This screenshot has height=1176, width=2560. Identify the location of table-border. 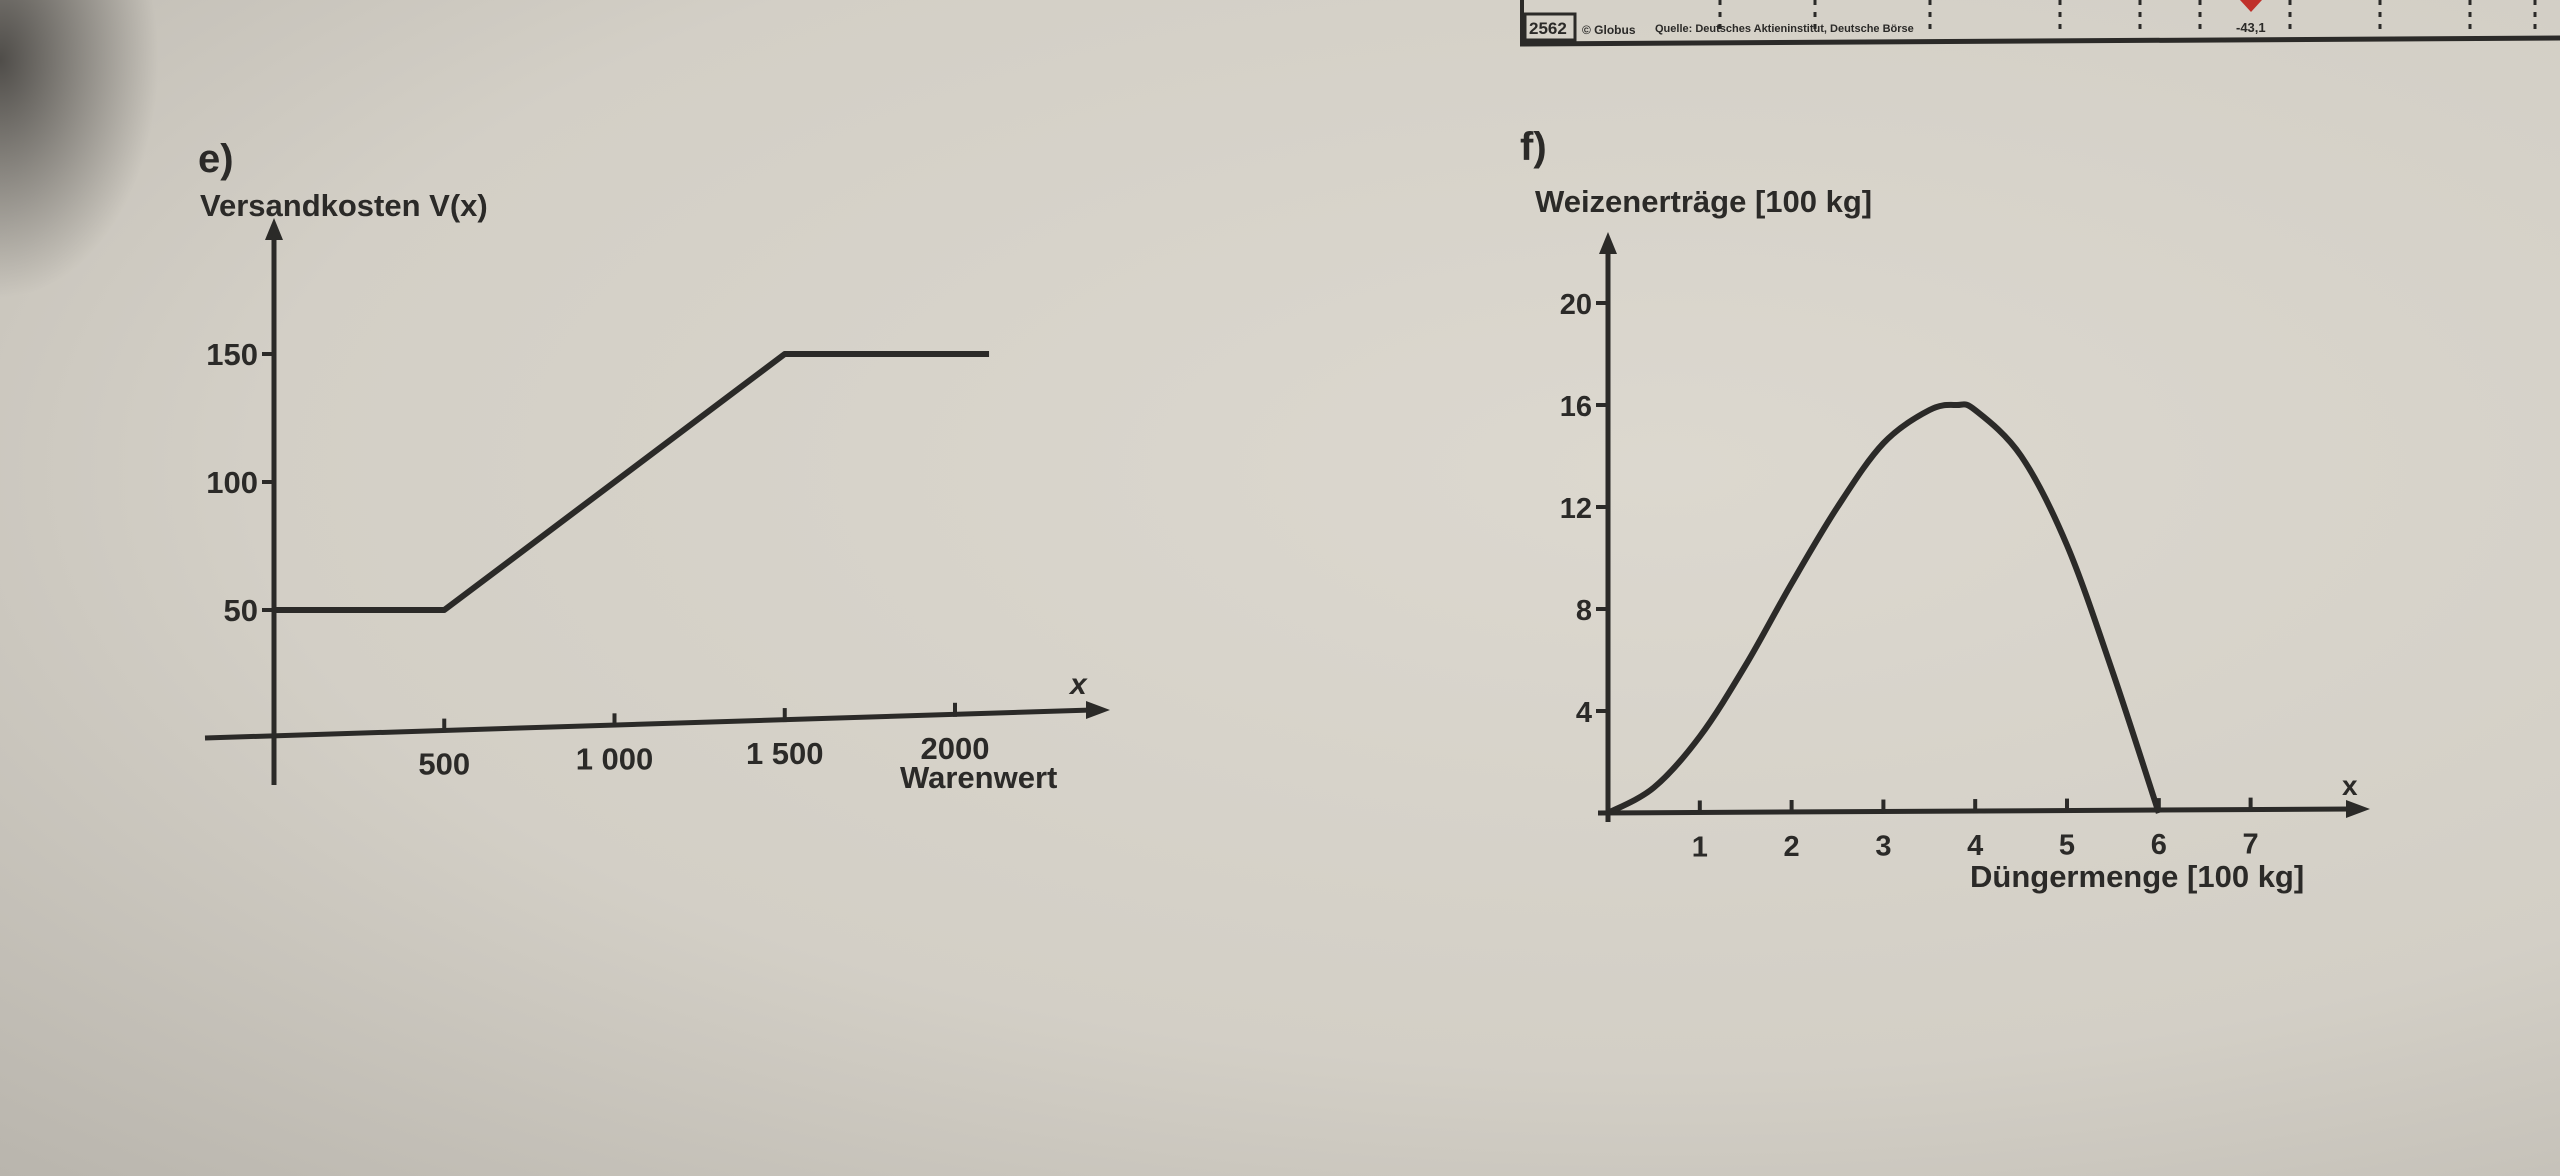
(2039, 41).